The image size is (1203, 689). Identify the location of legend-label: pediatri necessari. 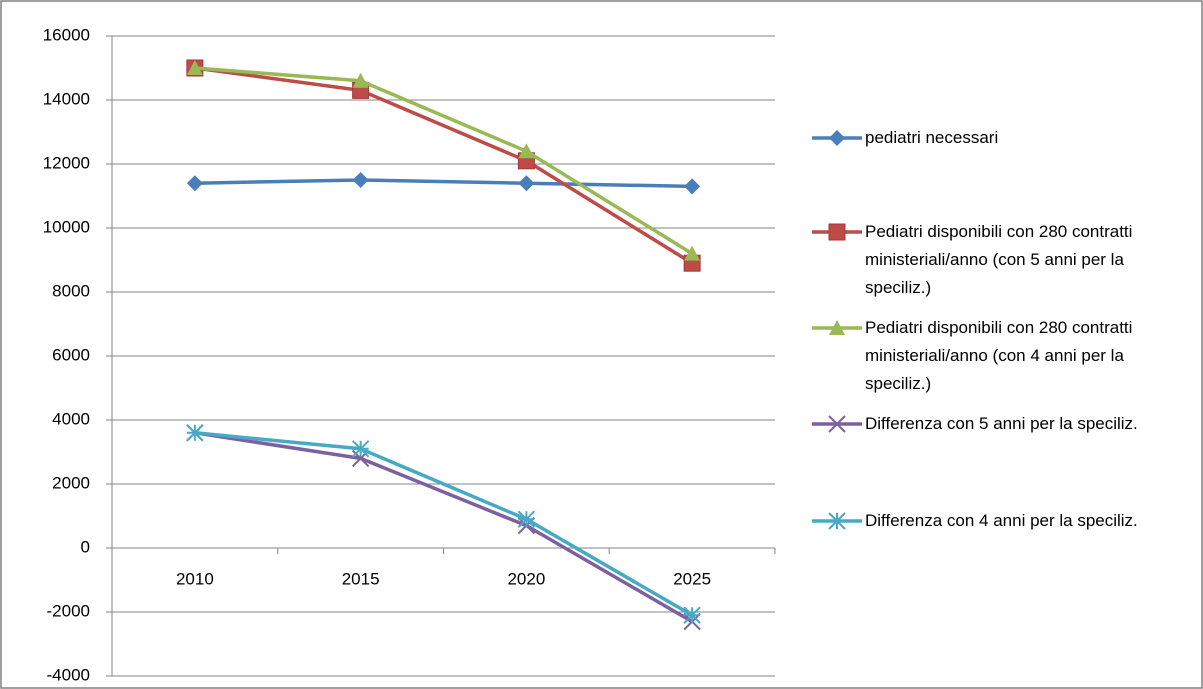
(932, 137).